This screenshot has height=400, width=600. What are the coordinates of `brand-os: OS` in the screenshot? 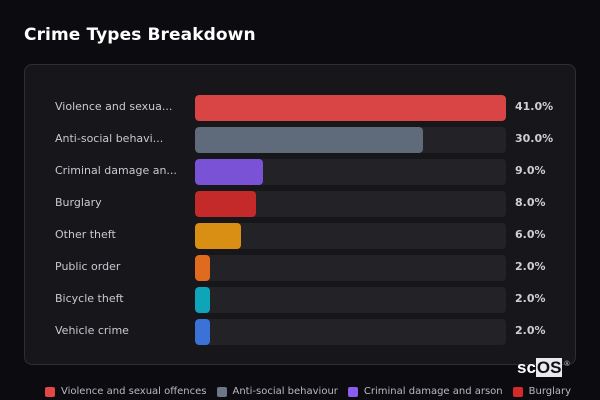 It's located at (549, 367).